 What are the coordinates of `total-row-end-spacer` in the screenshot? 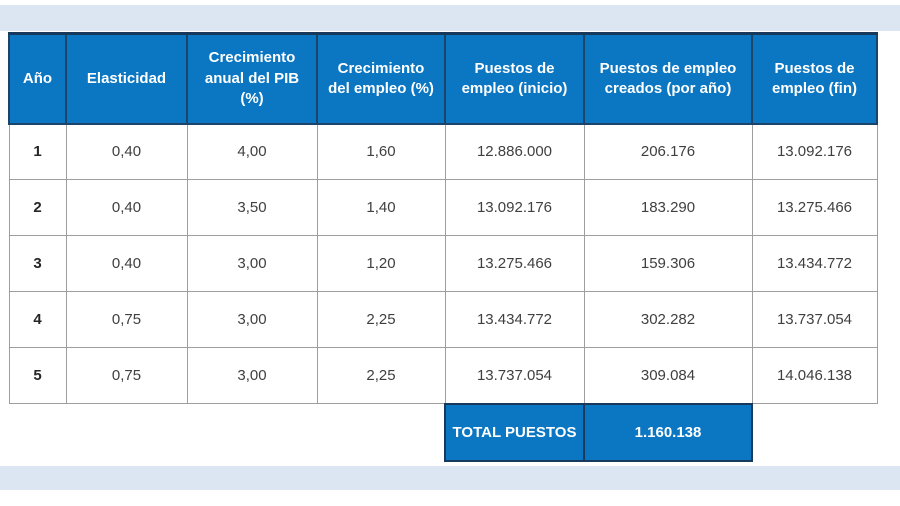 It's located at (814, 432).